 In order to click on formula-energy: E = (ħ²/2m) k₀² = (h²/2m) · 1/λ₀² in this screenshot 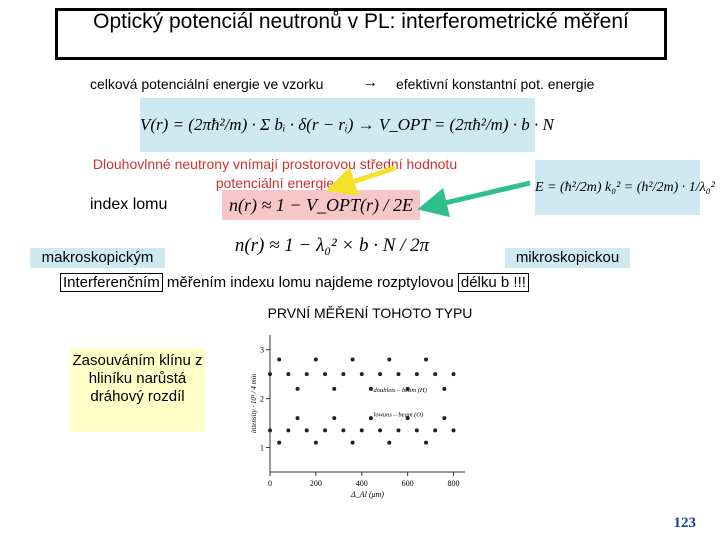, I will do `click(625, 187)`.